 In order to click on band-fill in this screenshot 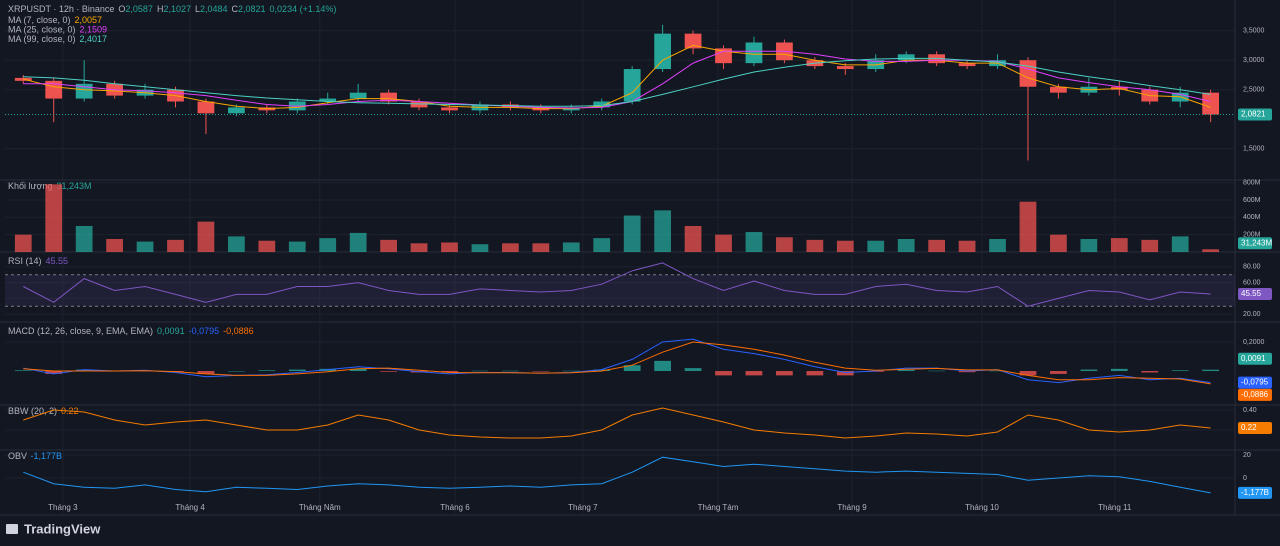, I will do `click(620, 290)`.